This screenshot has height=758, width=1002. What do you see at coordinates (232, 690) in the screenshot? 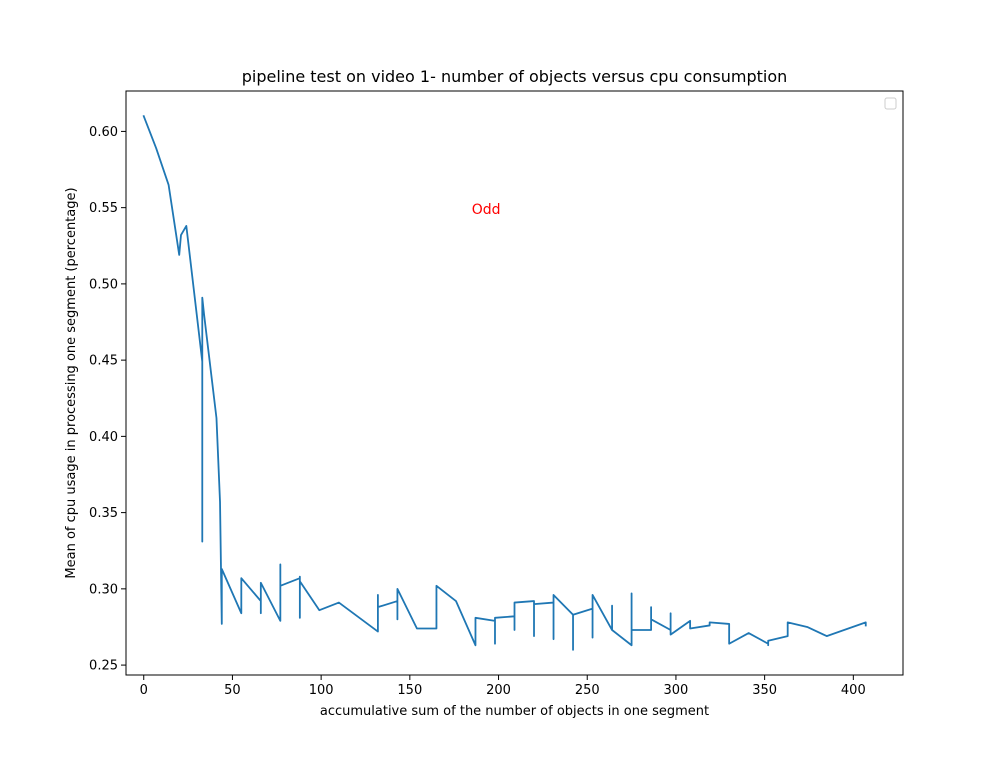
I see `x-tick-label: 50` at bounding box center [232, 690].